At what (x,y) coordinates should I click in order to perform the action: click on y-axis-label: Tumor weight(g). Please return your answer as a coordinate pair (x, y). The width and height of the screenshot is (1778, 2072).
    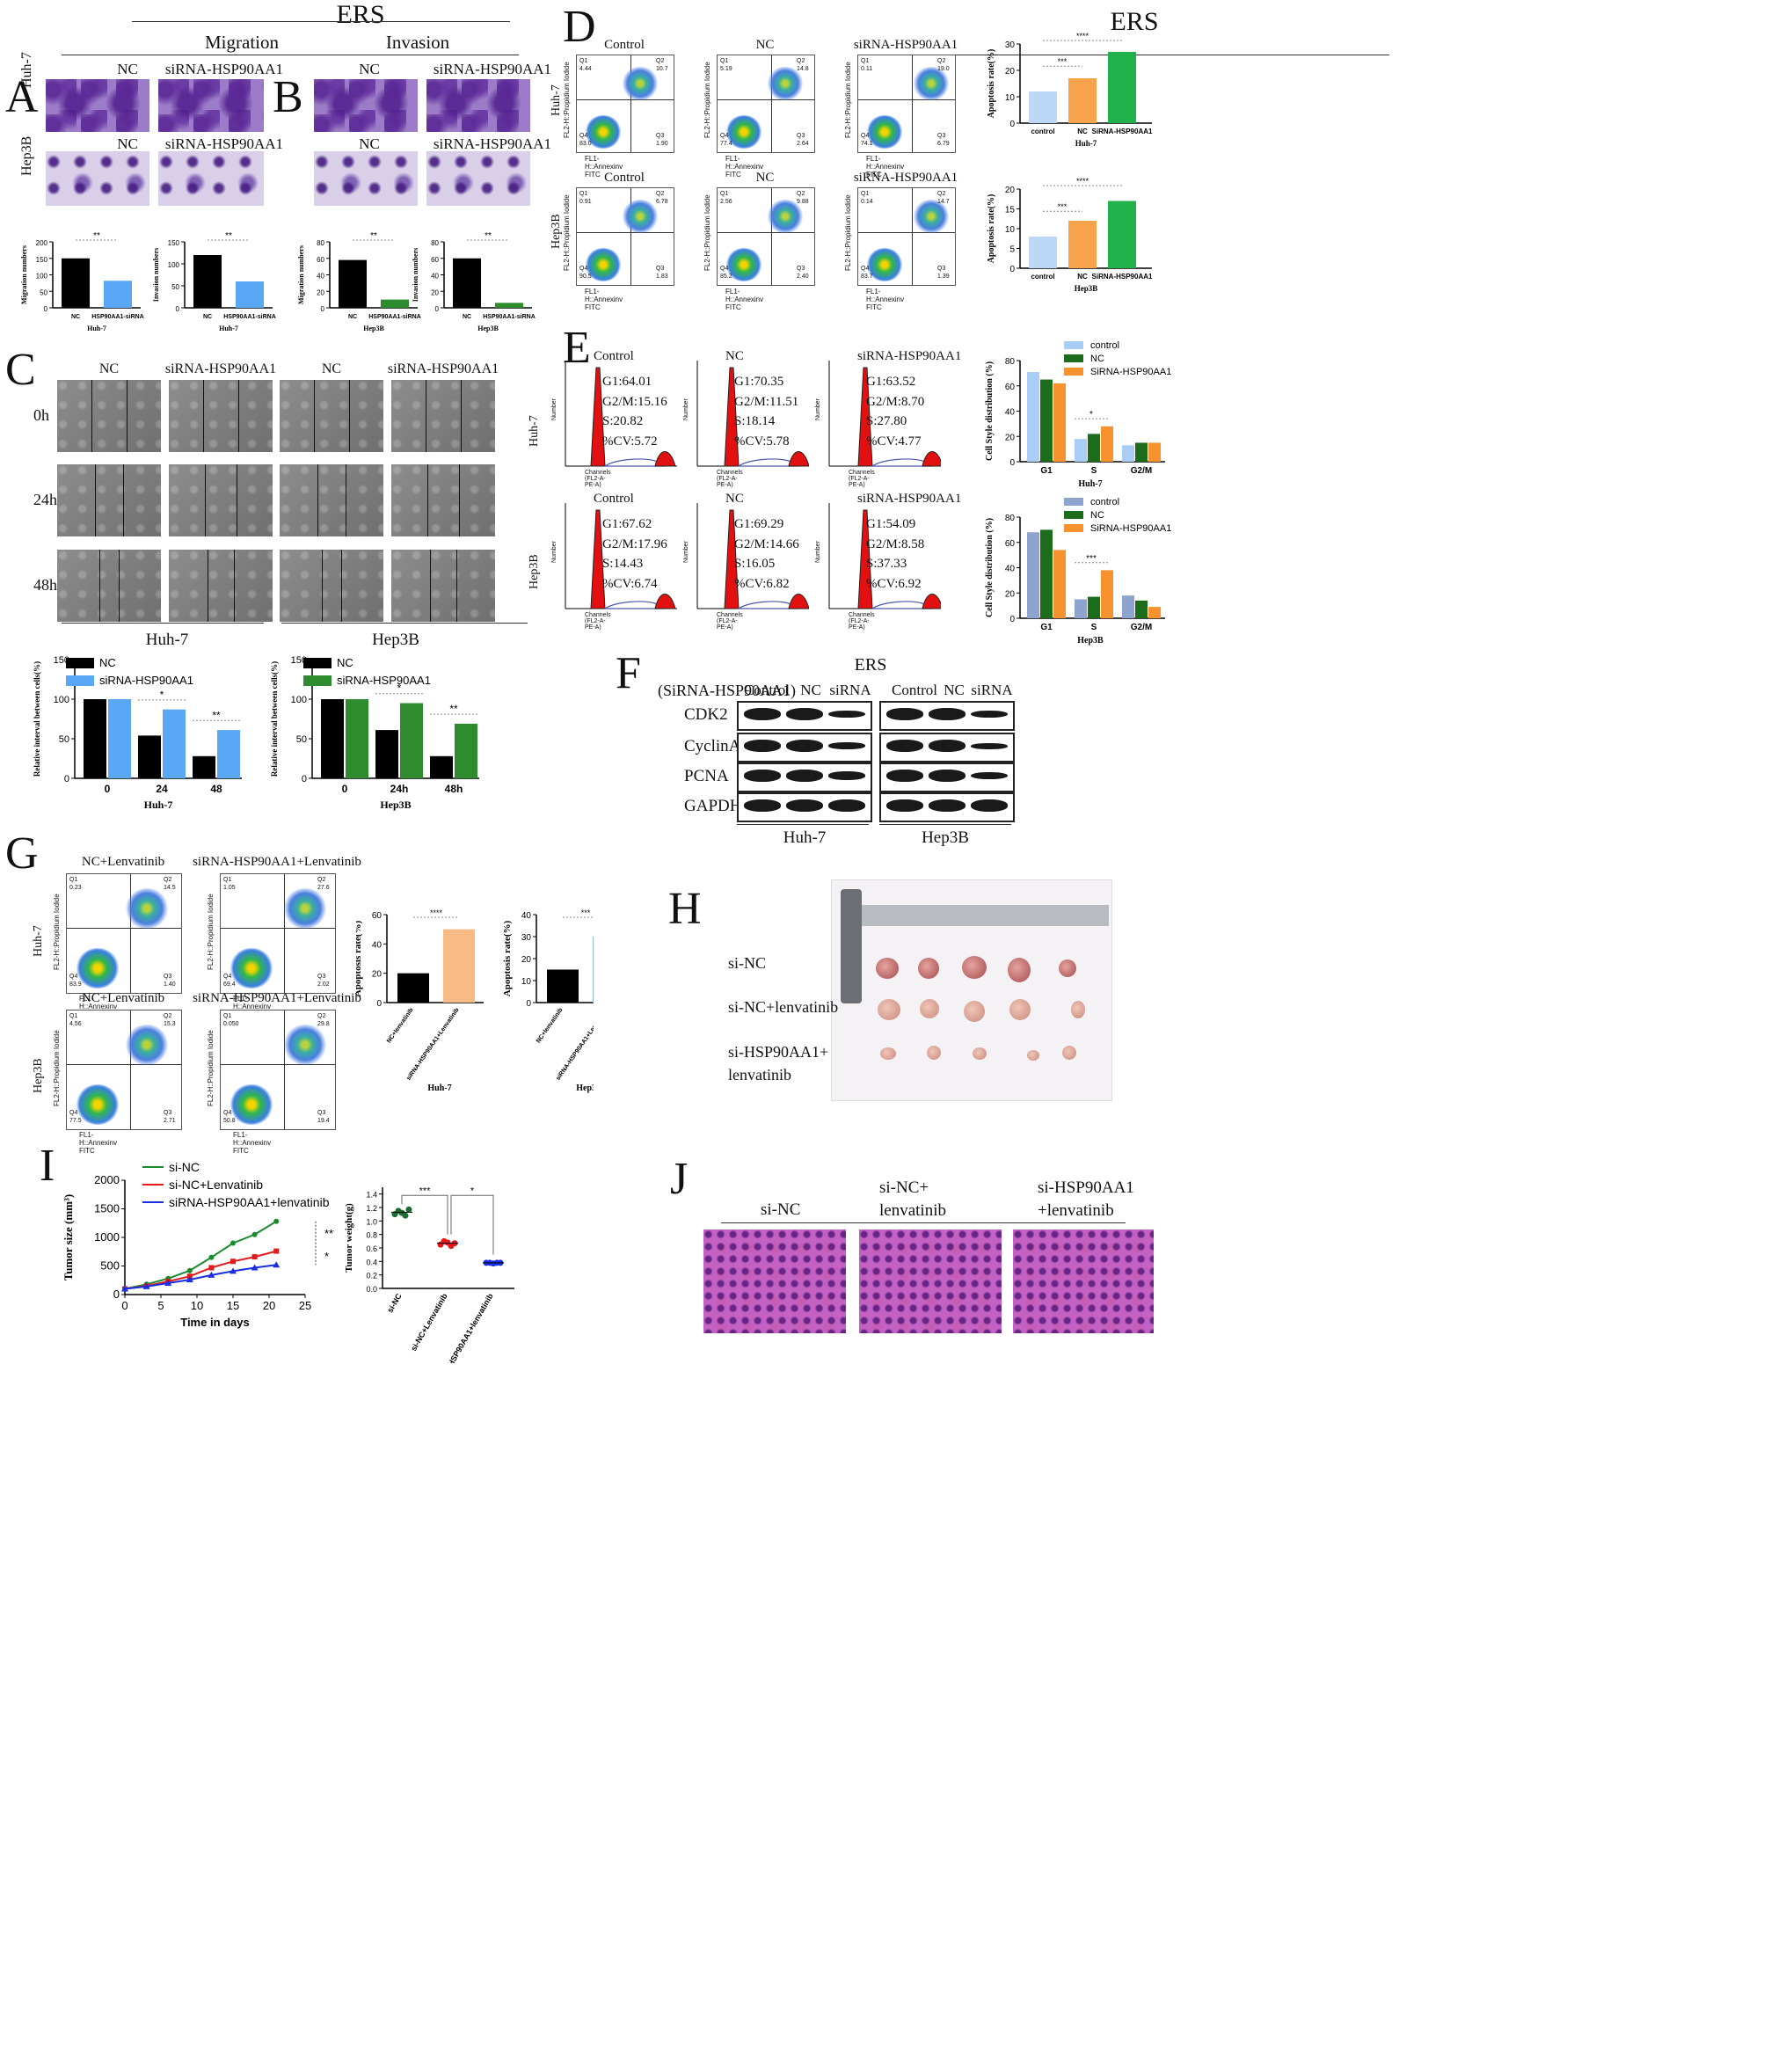
    Looking at the image, I should click on (349, 1238).